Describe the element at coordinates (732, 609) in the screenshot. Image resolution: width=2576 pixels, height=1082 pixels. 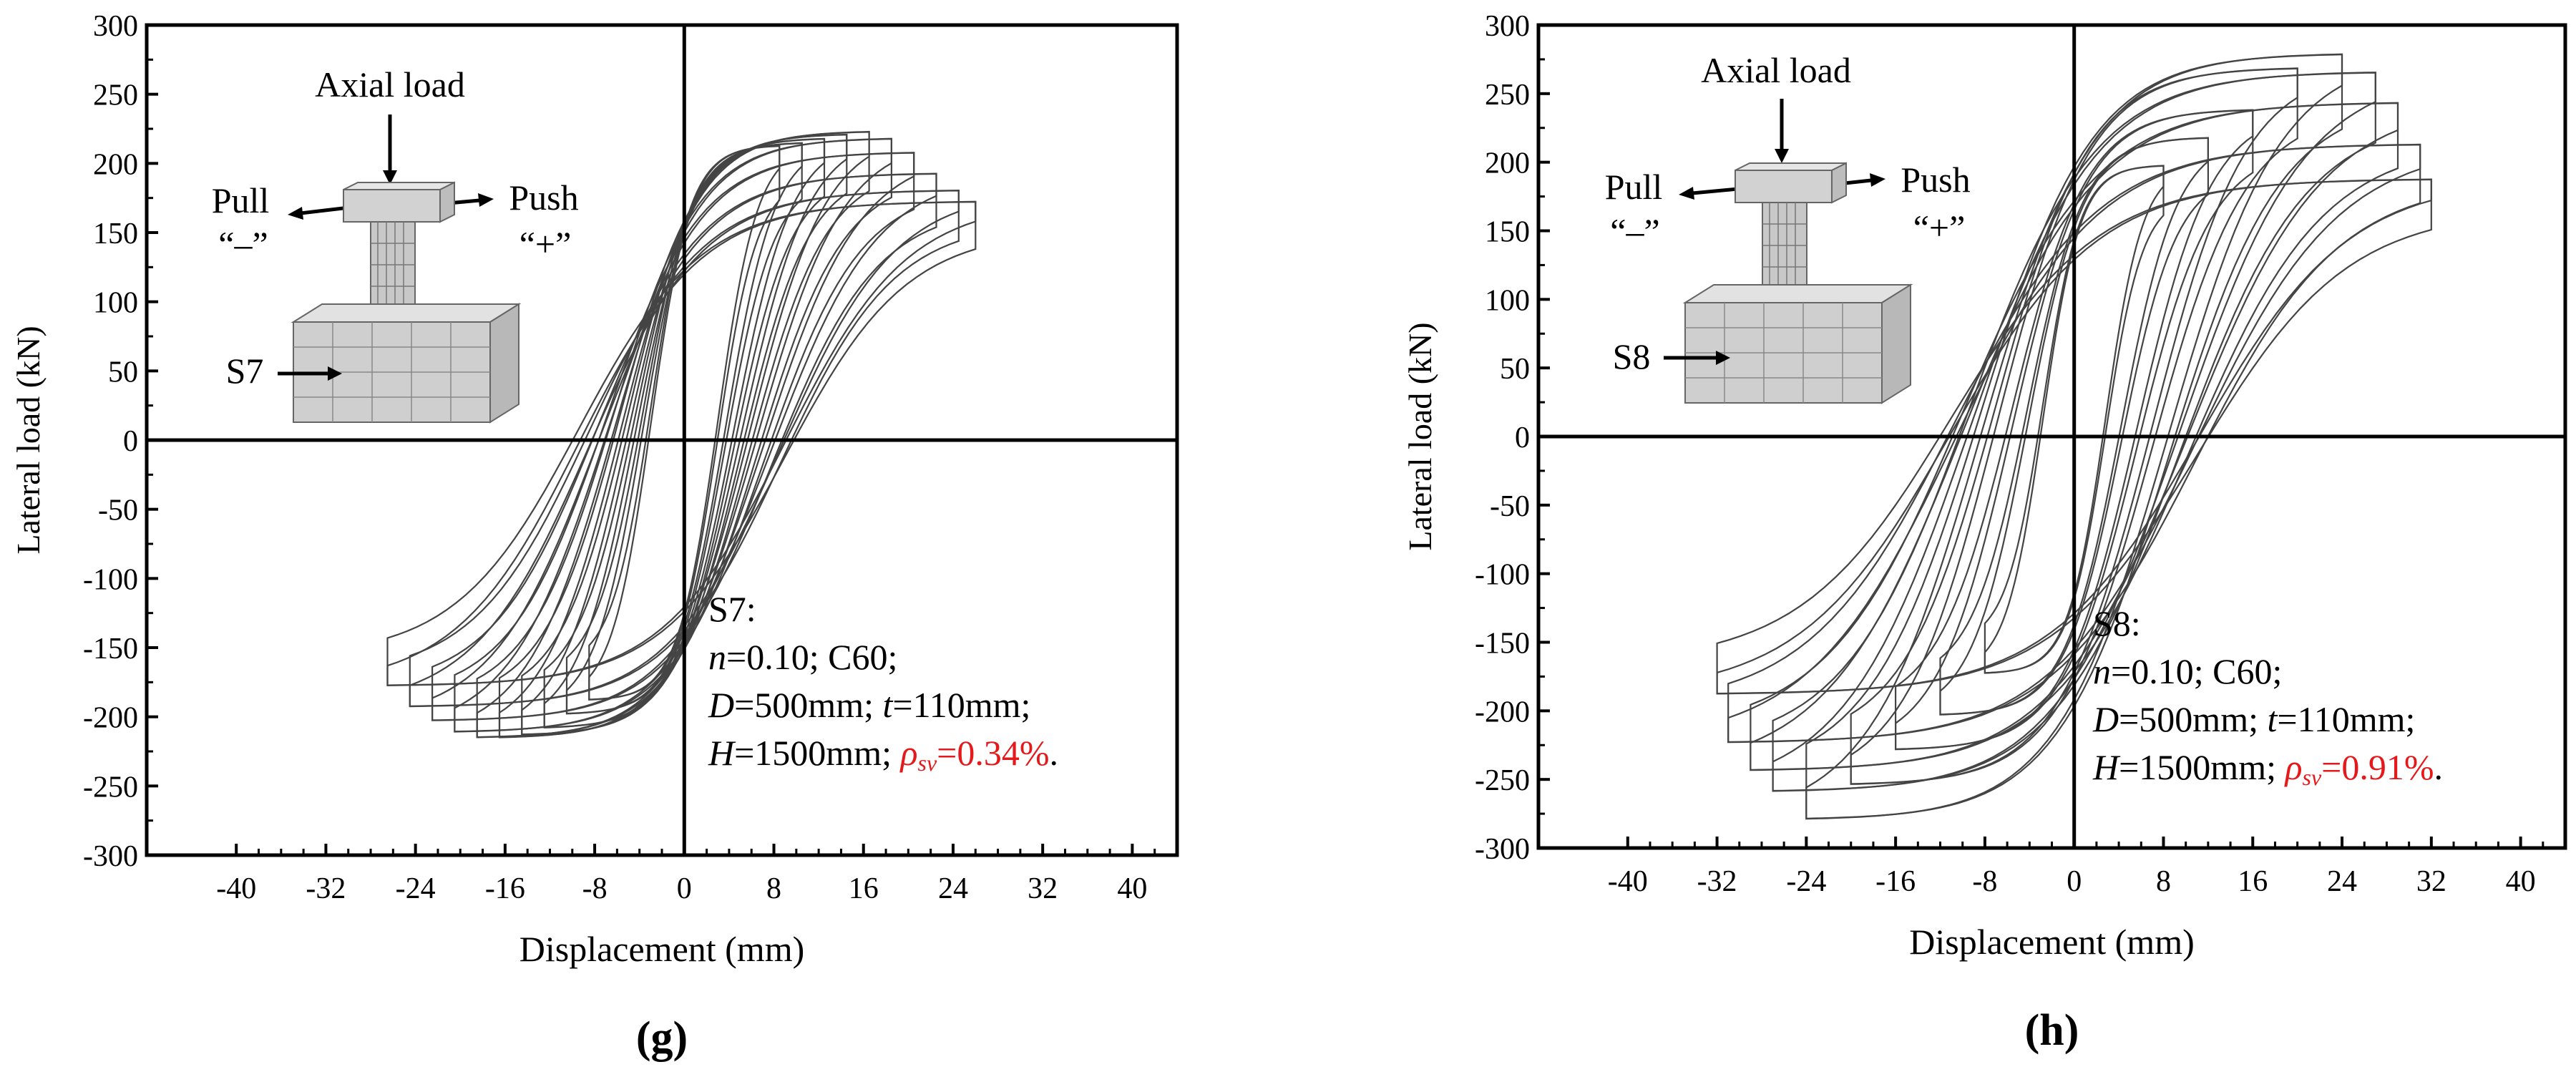
I see `param-line-1: S7:` at that location.